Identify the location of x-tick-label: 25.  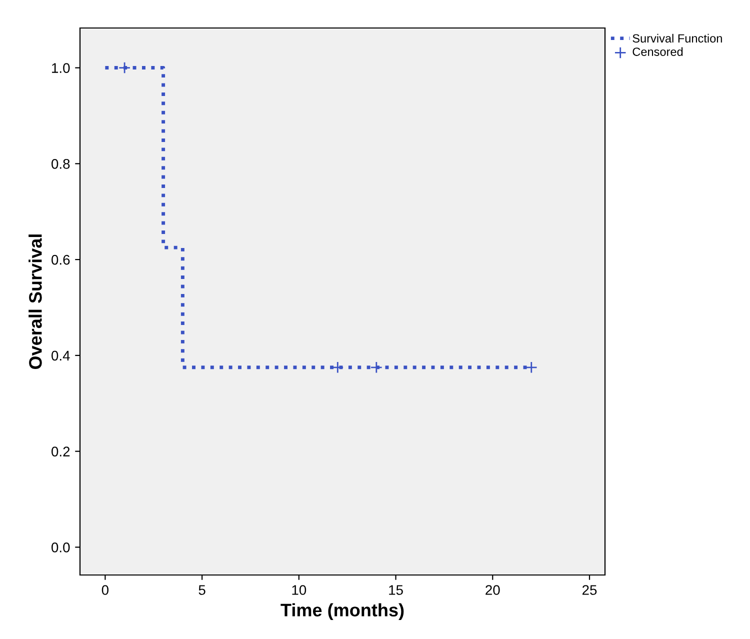
(589, 590).